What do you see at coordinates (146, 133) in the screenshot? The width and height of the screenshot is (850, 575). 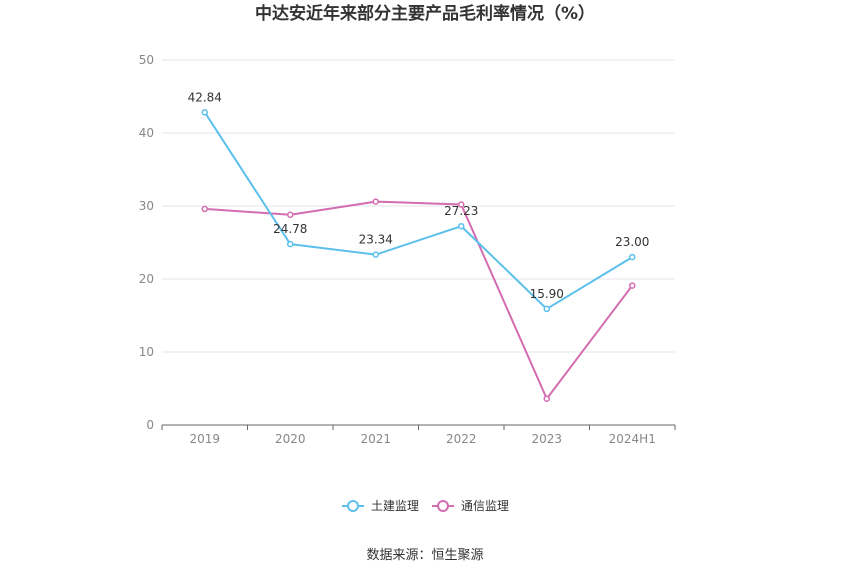 I see `y-tick-label: 40` at bounding box center [146, 133].